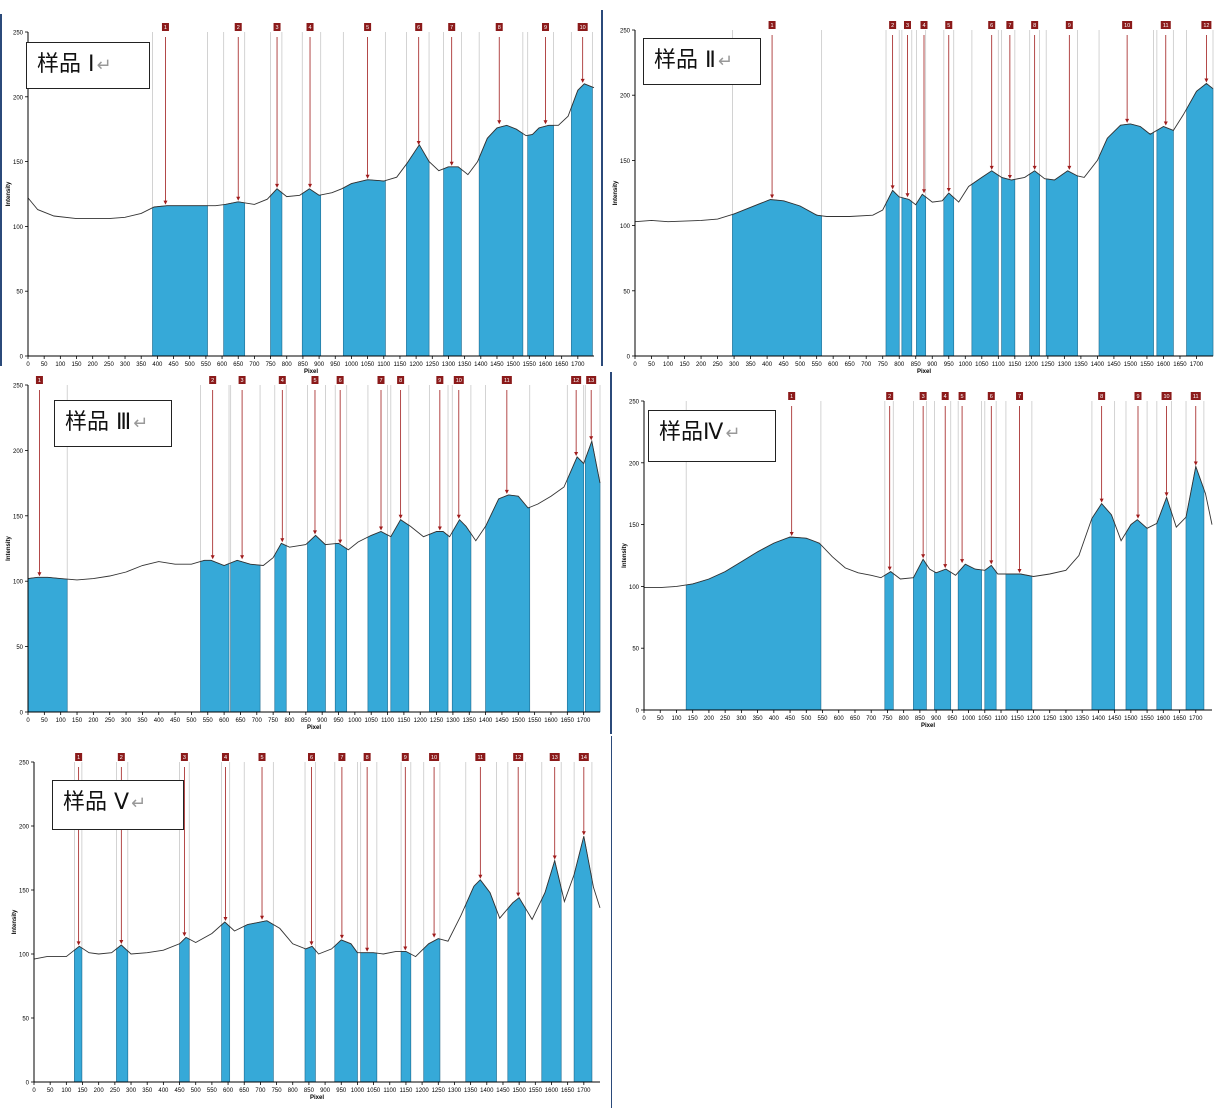  What do you see at coordinates (88, 65) in the screenshot?
I see `sample-label-1: 样品 Ⅰ ↵` at bounding box center [88, 65].